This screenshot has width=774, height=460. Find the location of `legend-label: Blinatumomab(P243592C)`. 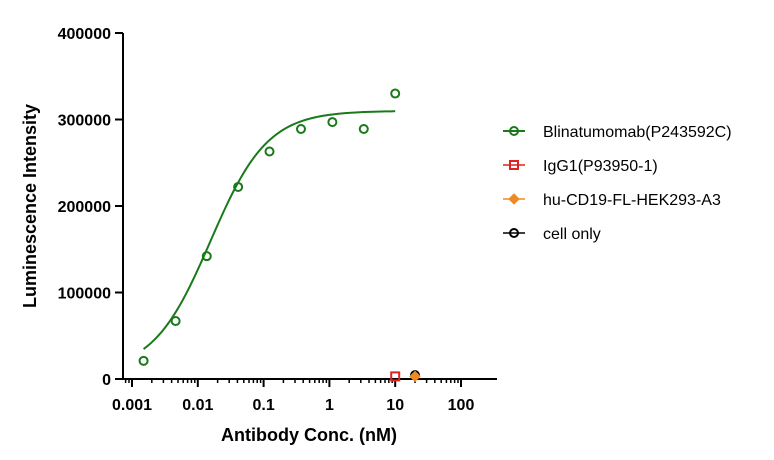

legend-label: Blinatumomab(P243592C) is located at coordinates (637, 132).